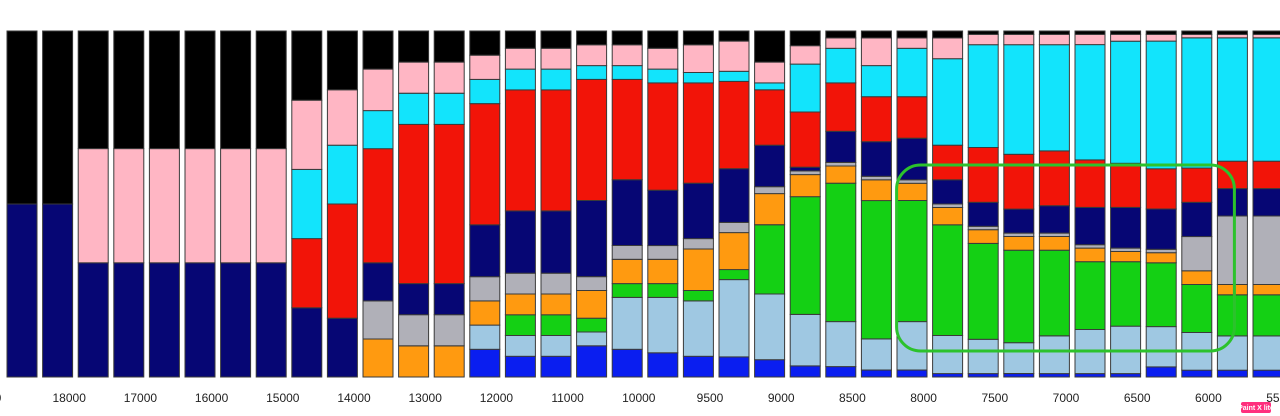 This screenshot has width=1280, height=416. Describe the element at coordinates (805, 55) in the screenshot. I see `bar-23-segment-pink` at that location.